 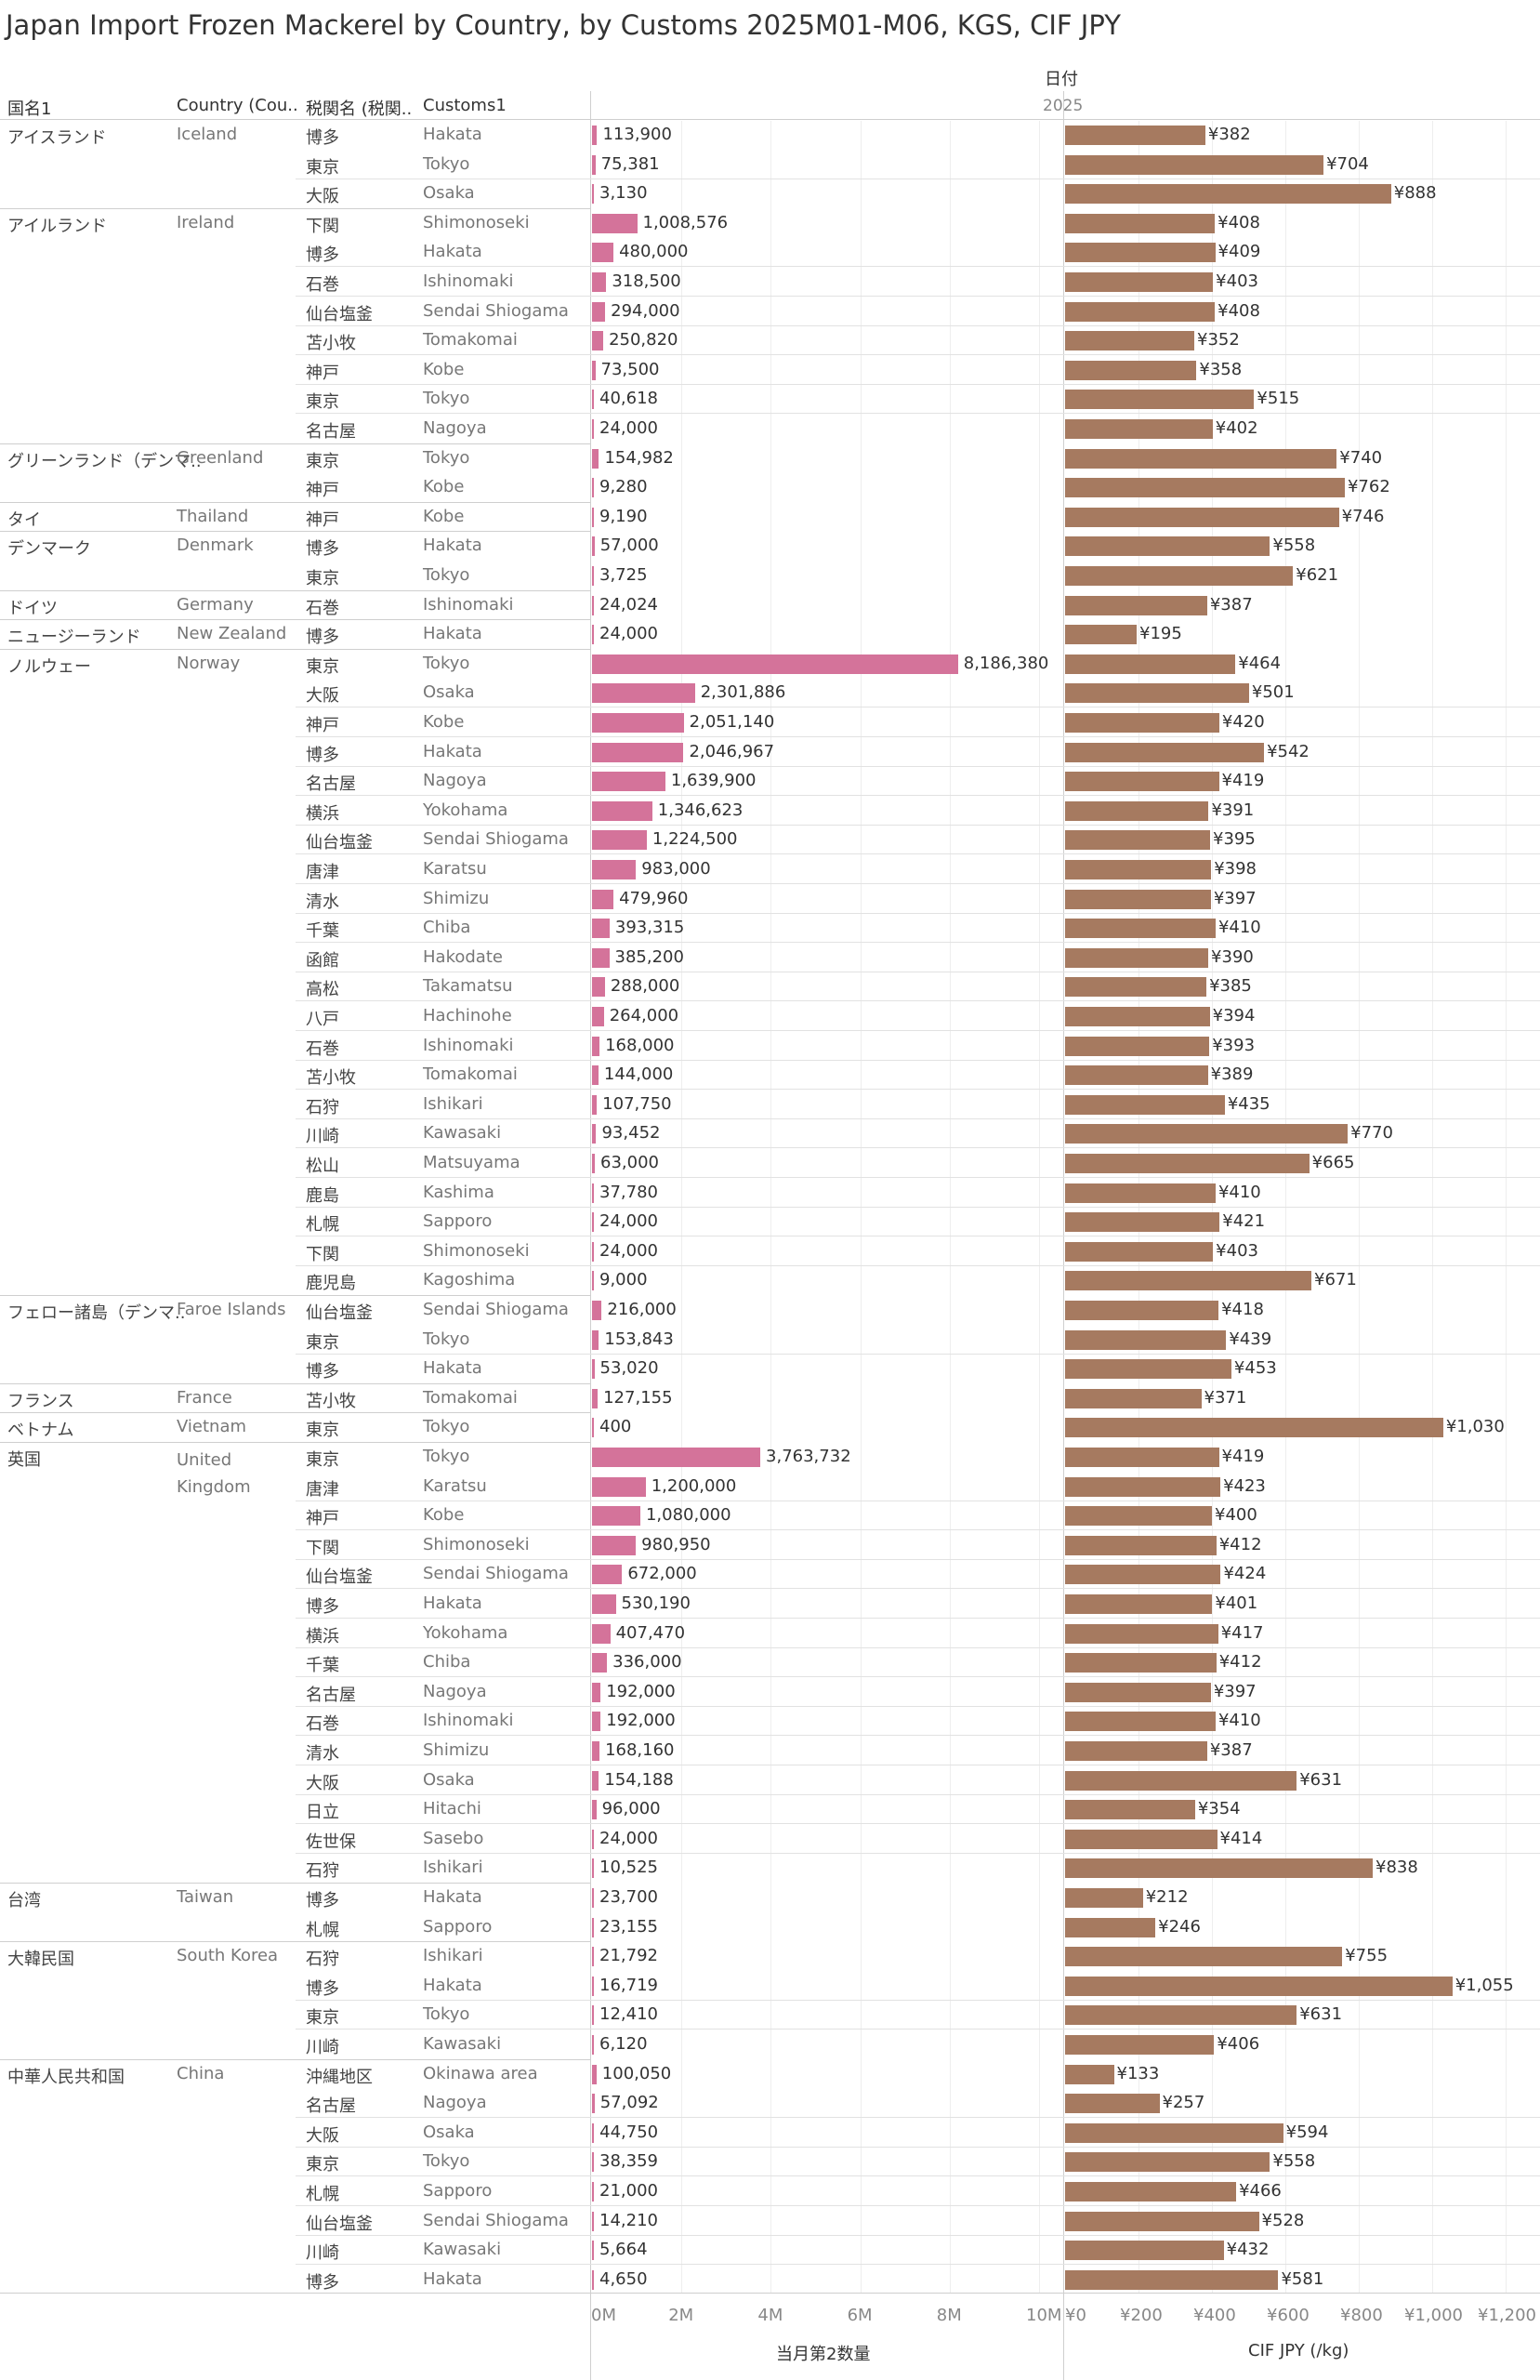 I want to click on country-en-header: Country (Cou.., so click(x=238, y=105).